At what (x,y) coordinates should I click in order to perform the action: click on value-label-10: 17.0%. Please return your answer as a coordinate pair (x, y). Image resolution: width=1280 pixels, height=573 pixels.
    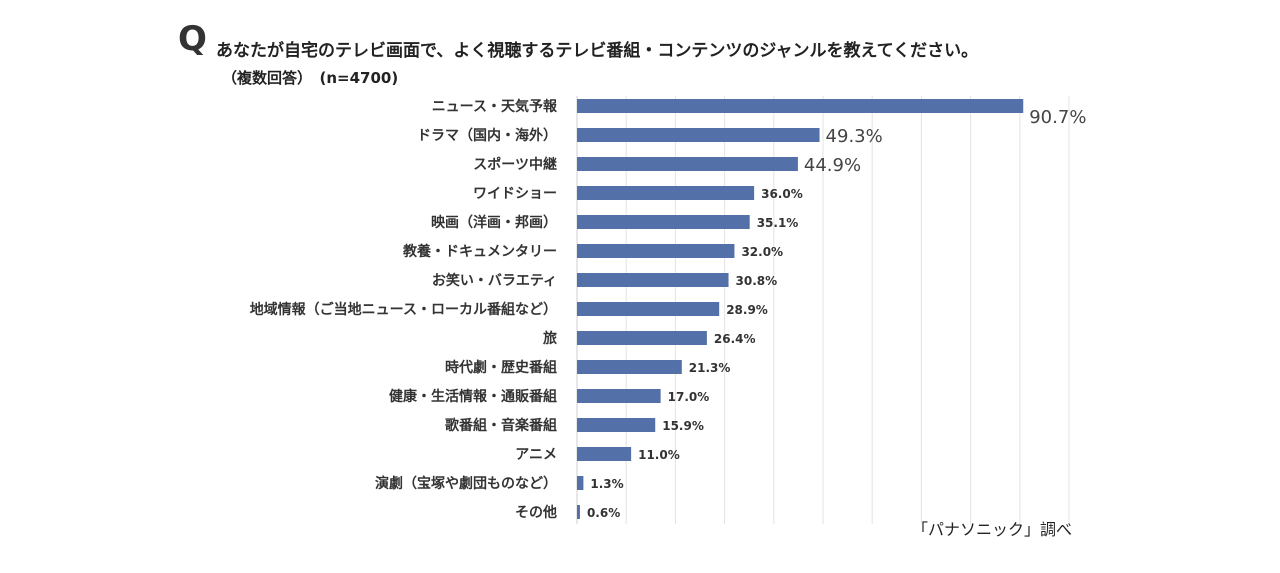
    Looking at the image, I should click on (689, 397).